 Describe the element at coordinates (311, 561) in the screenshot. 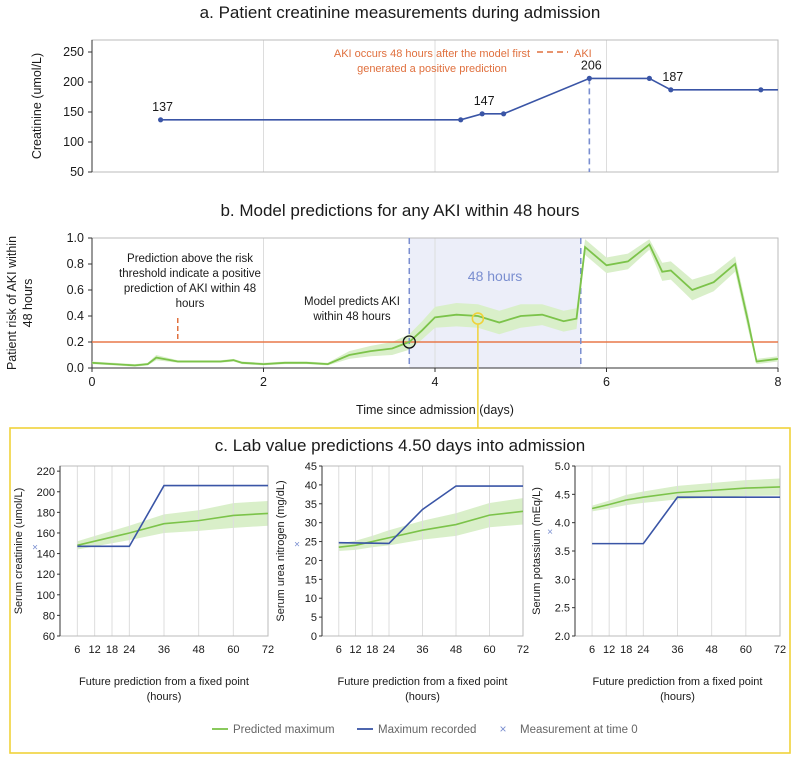

I see `y-tick-label: 20` at that location.